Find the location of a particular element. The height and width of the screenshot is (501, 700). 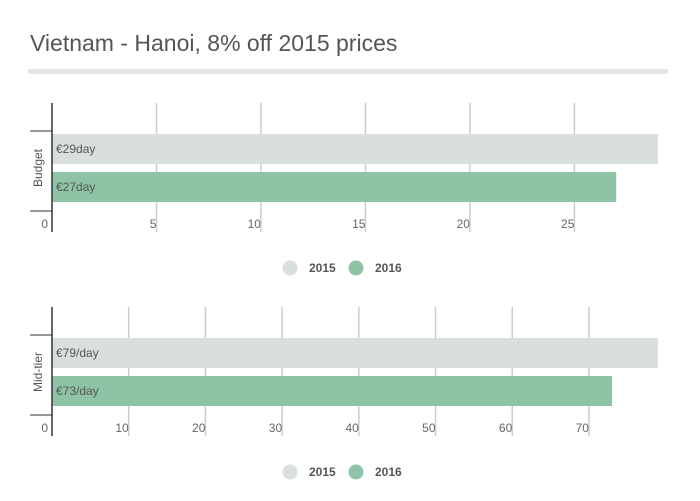

chart1-bar-label-2016: €27day is located at coordinates (75, 187).